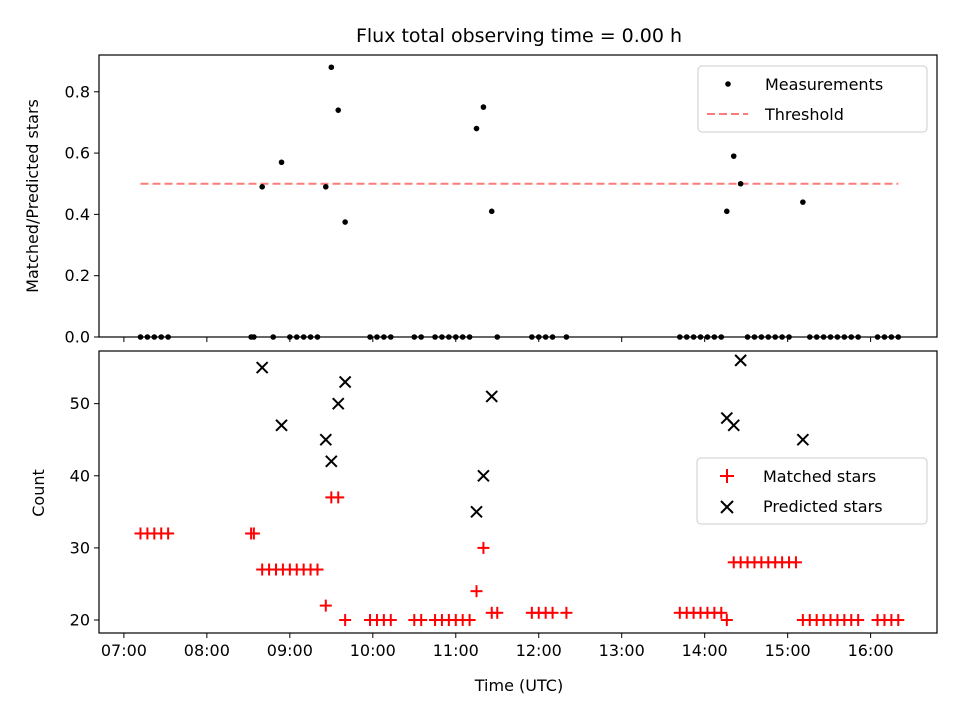  What do you see at coordinates (823, 506) in the screenshot?
I see `legend-predicted-label: Predicted stars` at bounding box center [823, 506].